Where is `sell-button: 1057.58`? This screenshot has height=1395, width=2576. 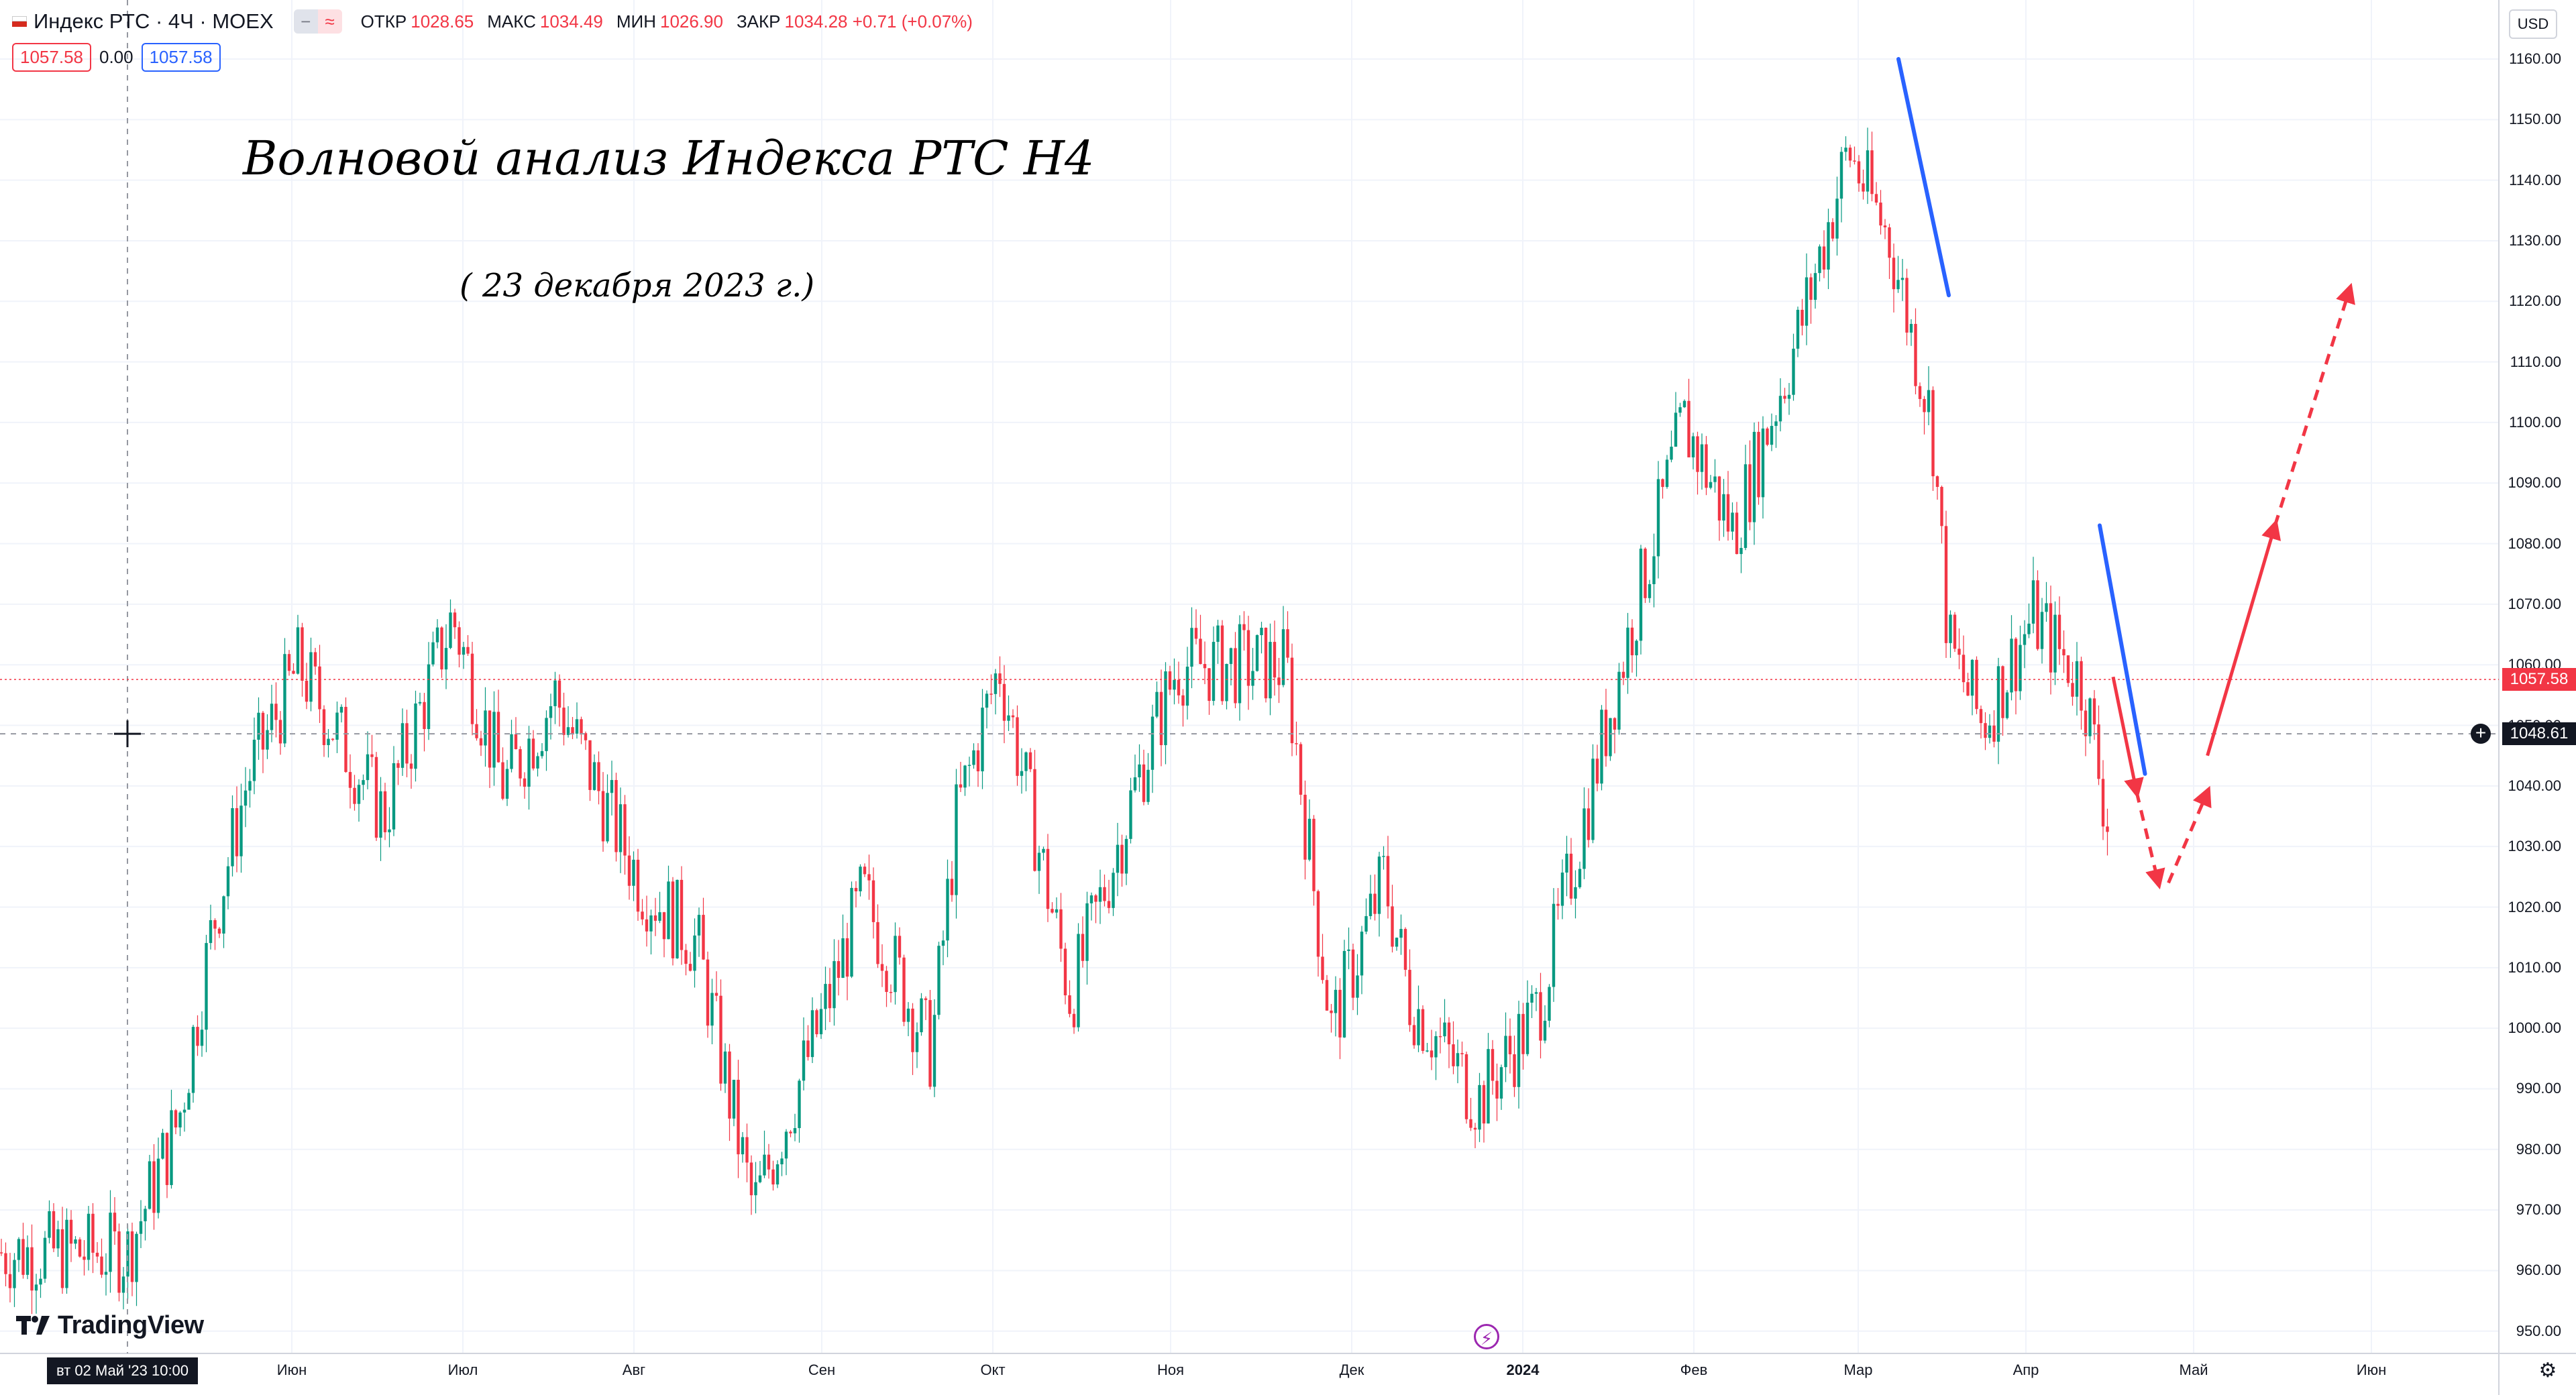
sell-button: 1057.58 is located at coordinates (51, 57).